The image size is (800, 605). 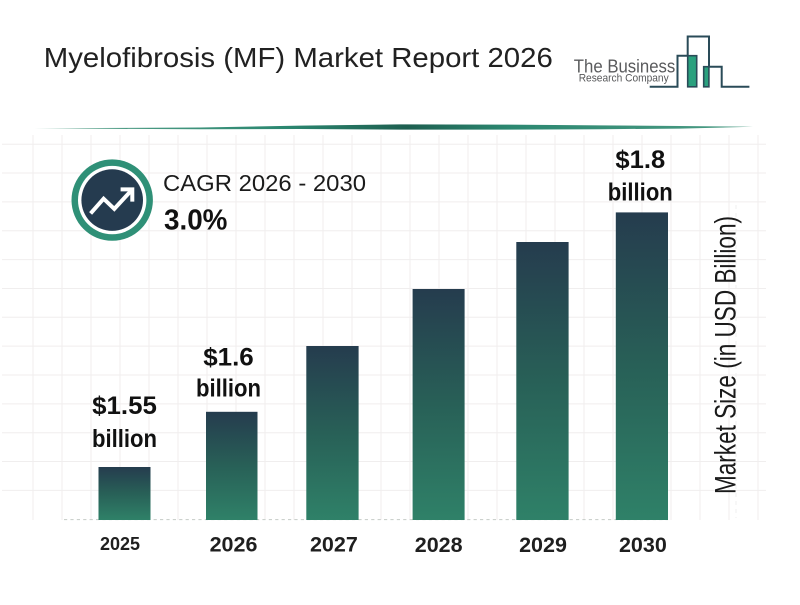 What do you see at coordinates (439, 545) in the screenshot?
I see `svg-text: 2028` at bounding box center [439, 545].